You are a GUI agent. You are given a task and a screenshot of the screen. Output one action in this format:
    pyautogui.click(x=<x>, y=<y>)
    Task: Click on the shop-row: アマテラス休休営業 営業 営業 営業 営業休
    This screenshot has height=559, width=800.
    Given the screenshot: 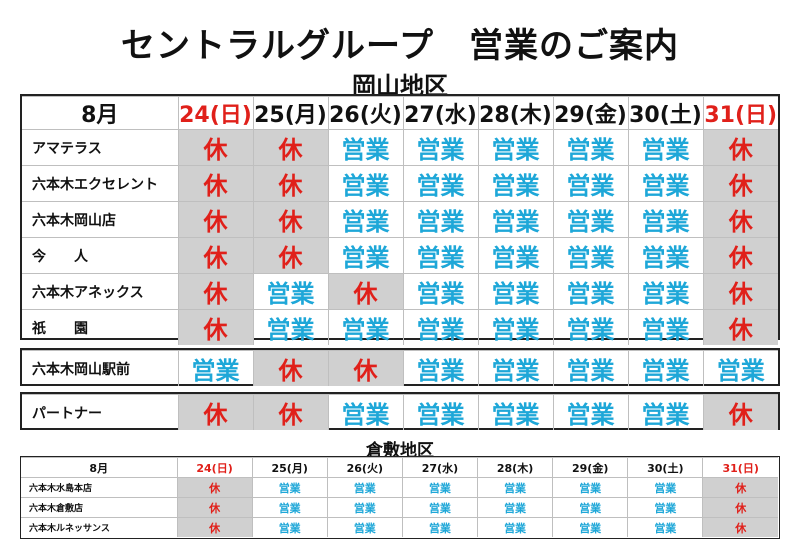 What is the action you would take?
    pyautogui.click(x=400, y=147)
    